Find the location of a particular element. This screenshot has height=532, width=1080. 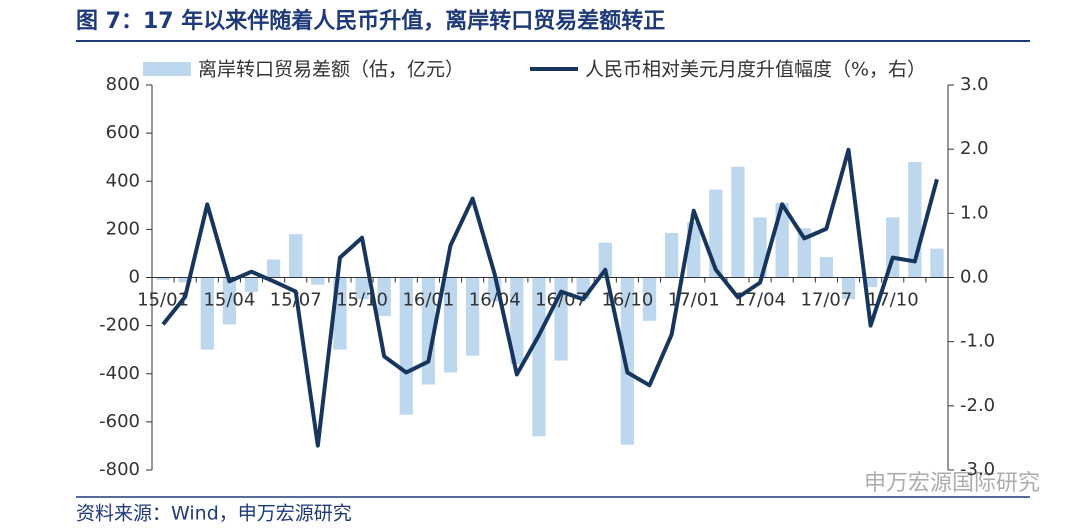

x-tick-label: 17/07 is located at coordinates (826, 300).